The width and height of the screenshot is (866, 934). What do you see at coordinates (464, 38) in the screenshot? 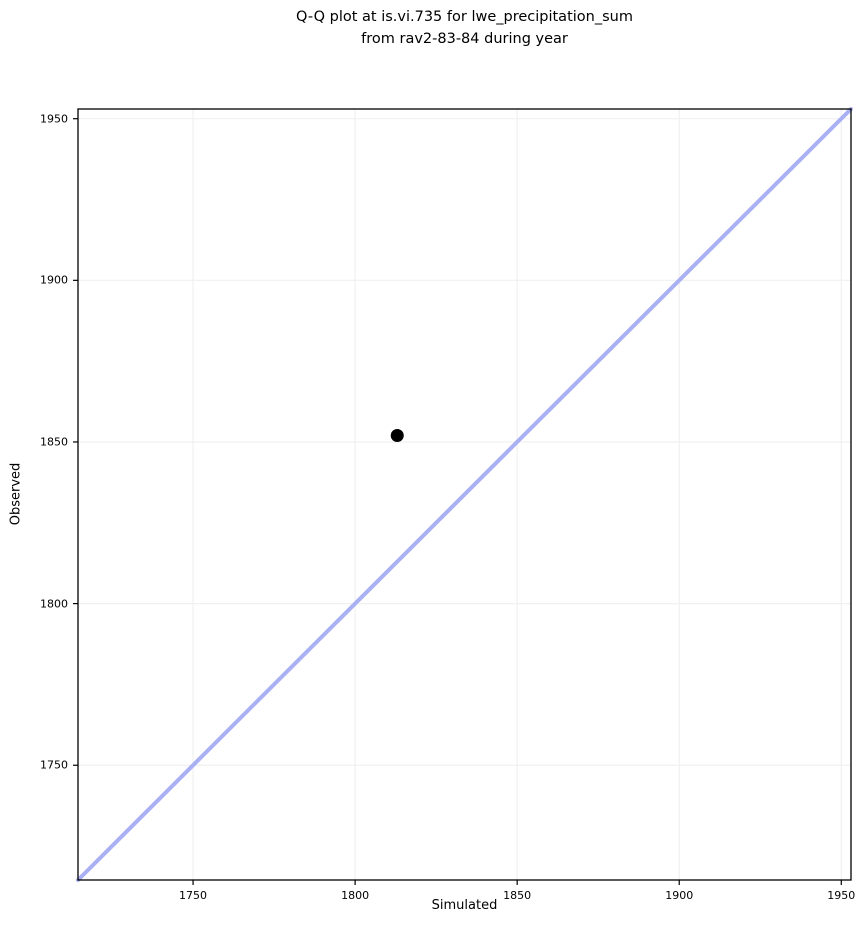
I see `chart-title-line-2: from rav2-83-84 during year` at bounding box center [464, 38].